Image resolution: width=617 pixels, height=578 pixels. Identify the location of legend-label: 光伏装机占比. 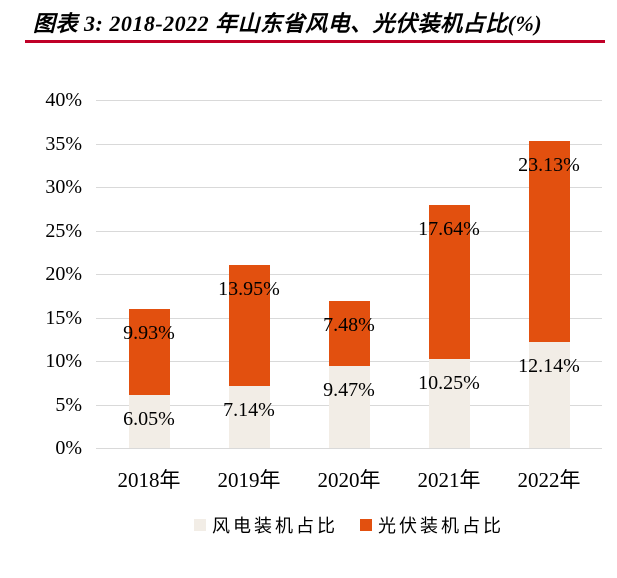
(441, 526).